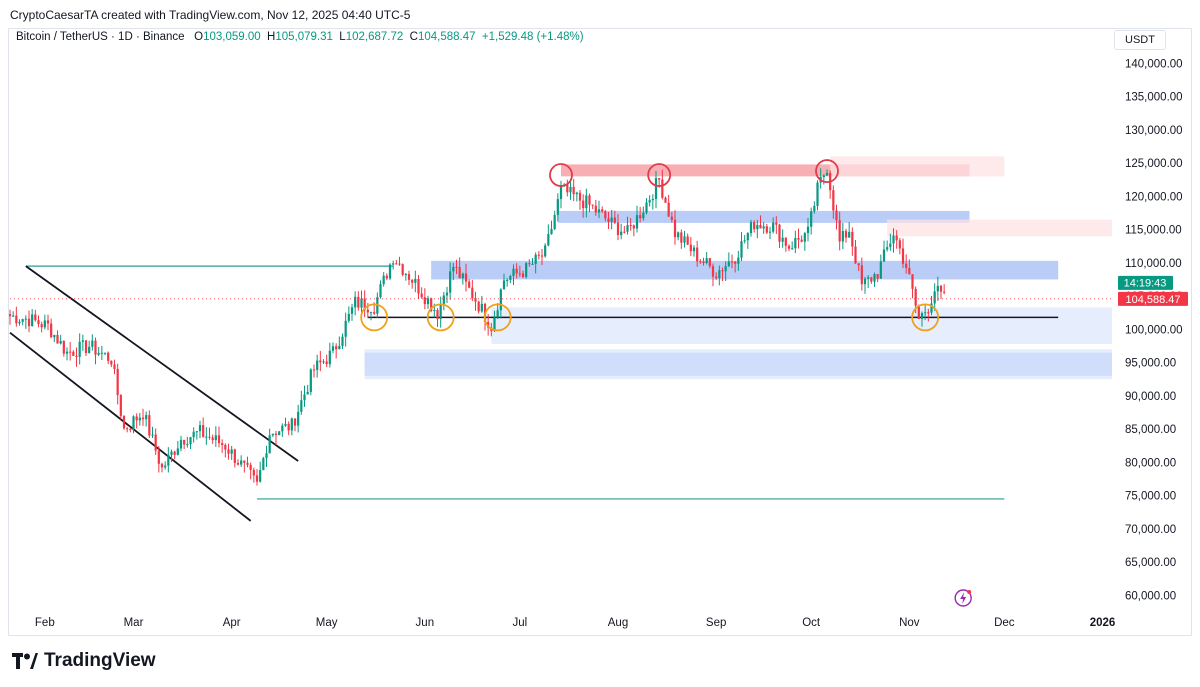 Image resolution: width=1200 pixels, height=687 pixels. Describe the element at coordinates (575, 623) in the screenshot. I see `time-axis: Feb Mar Apr May Jun Jul Aug Sep Oct Nov Dec 2026` at that location.